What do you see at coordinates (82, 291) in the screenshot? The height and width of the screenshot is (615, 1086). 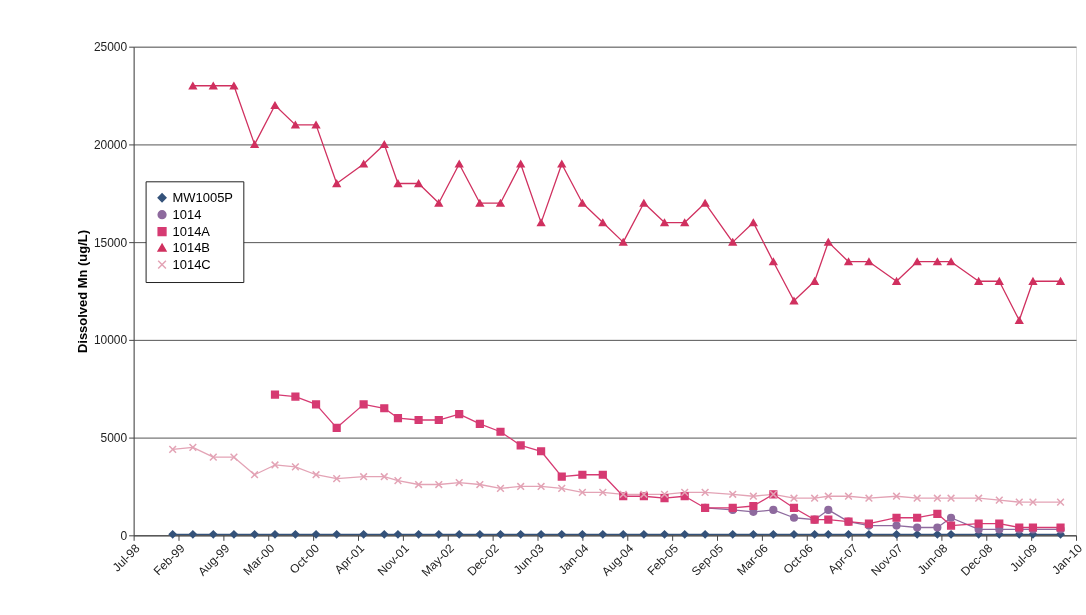 I see `y-axis-title: Dissolved Mn (ug/L)` at bounding box center [82, 291].